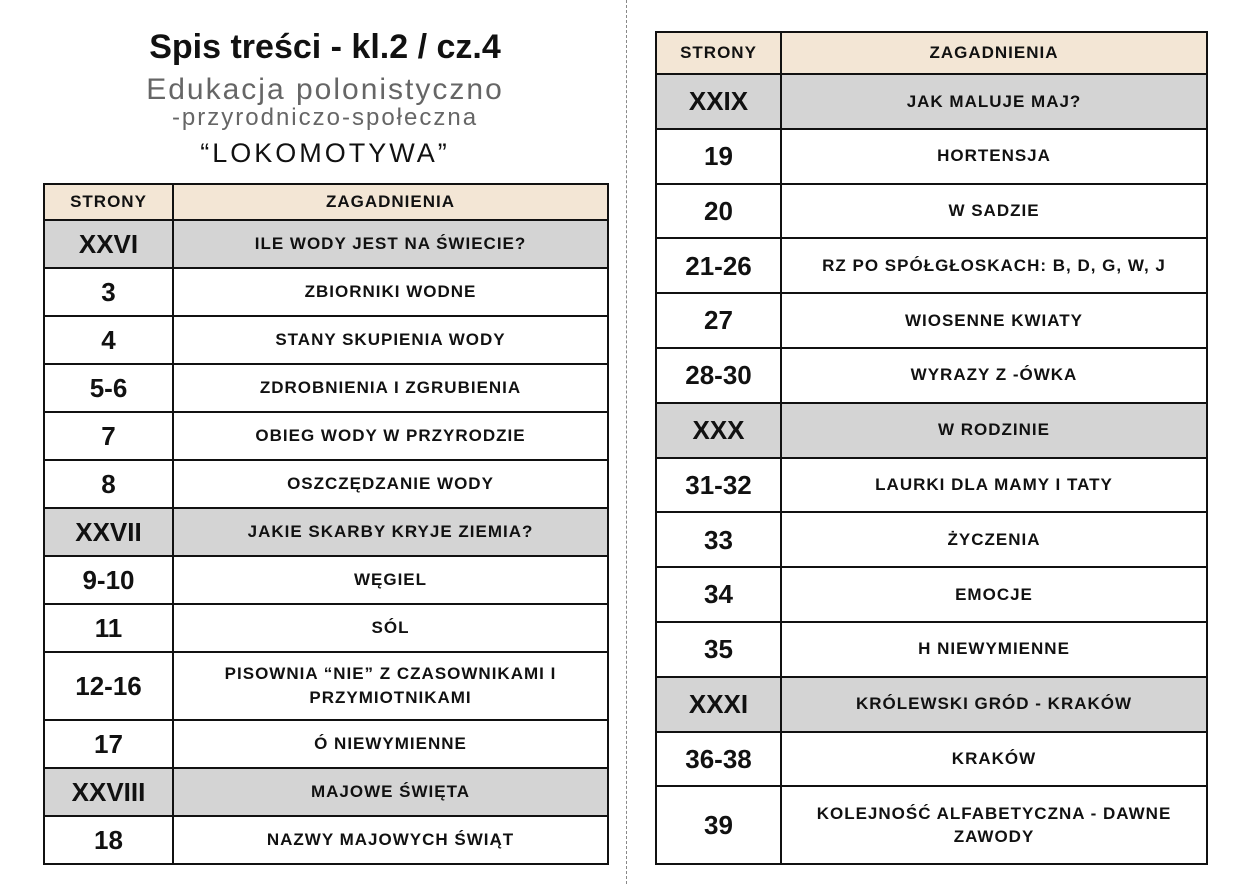  I want to click on row: 9-10 WĘGIEL, so click(326, 580).